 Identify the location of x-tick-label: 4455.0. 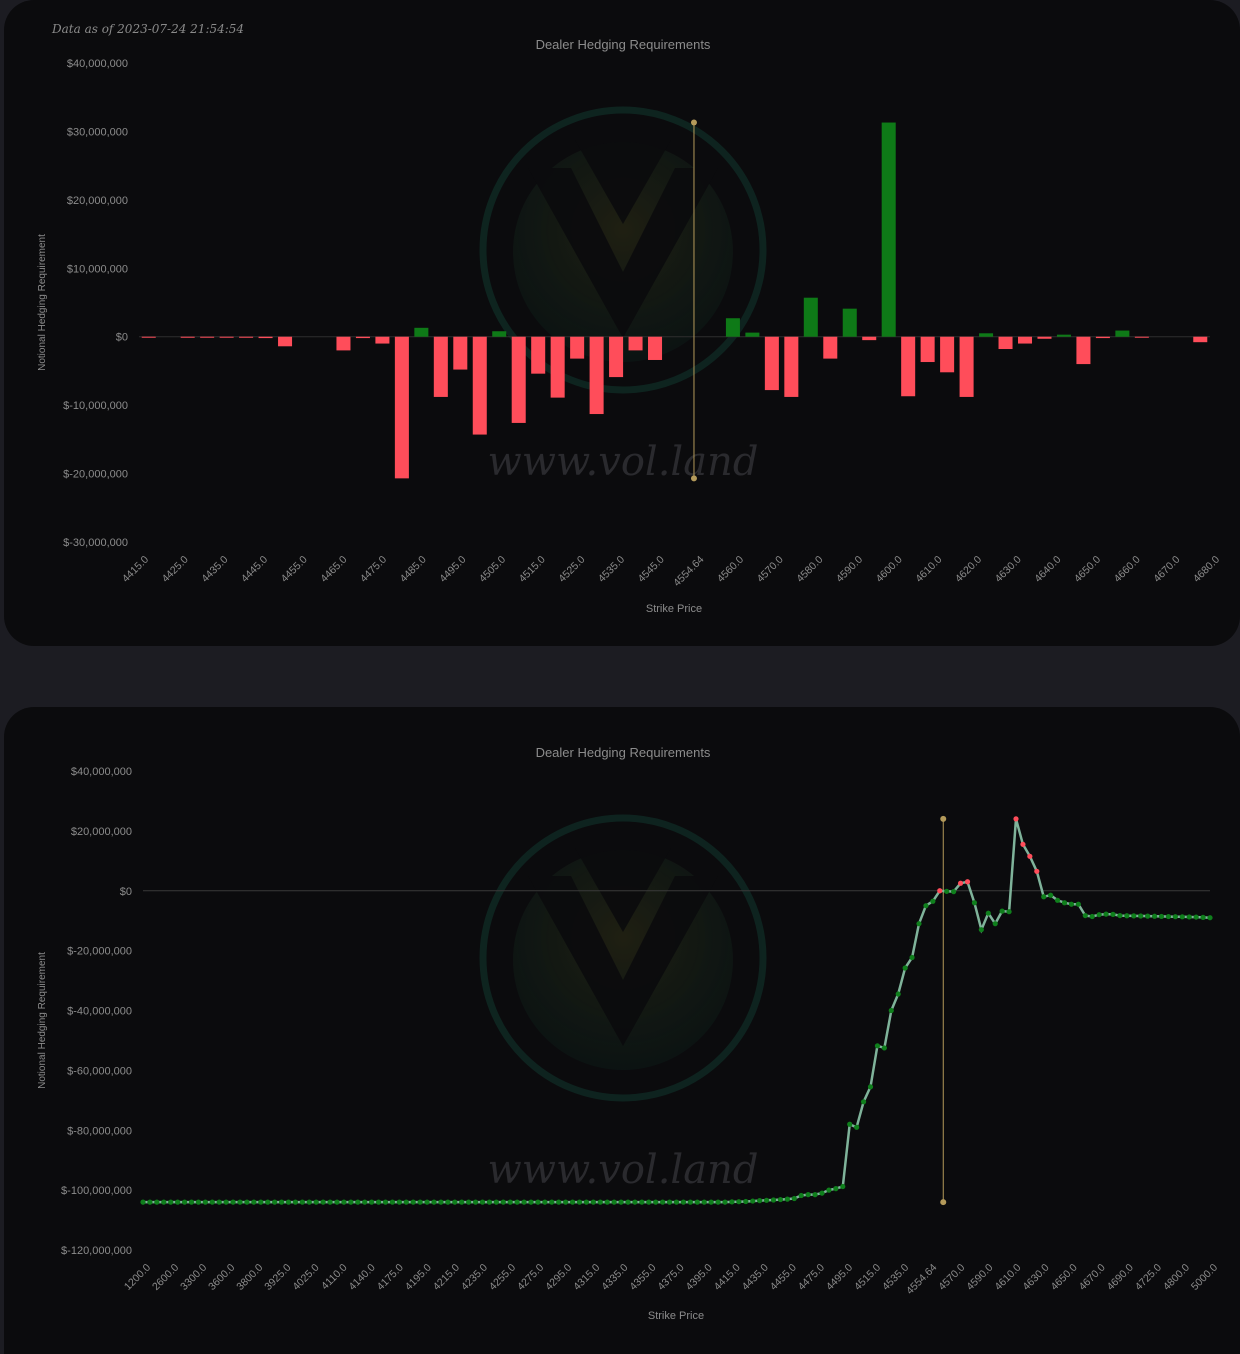
(294, 569).